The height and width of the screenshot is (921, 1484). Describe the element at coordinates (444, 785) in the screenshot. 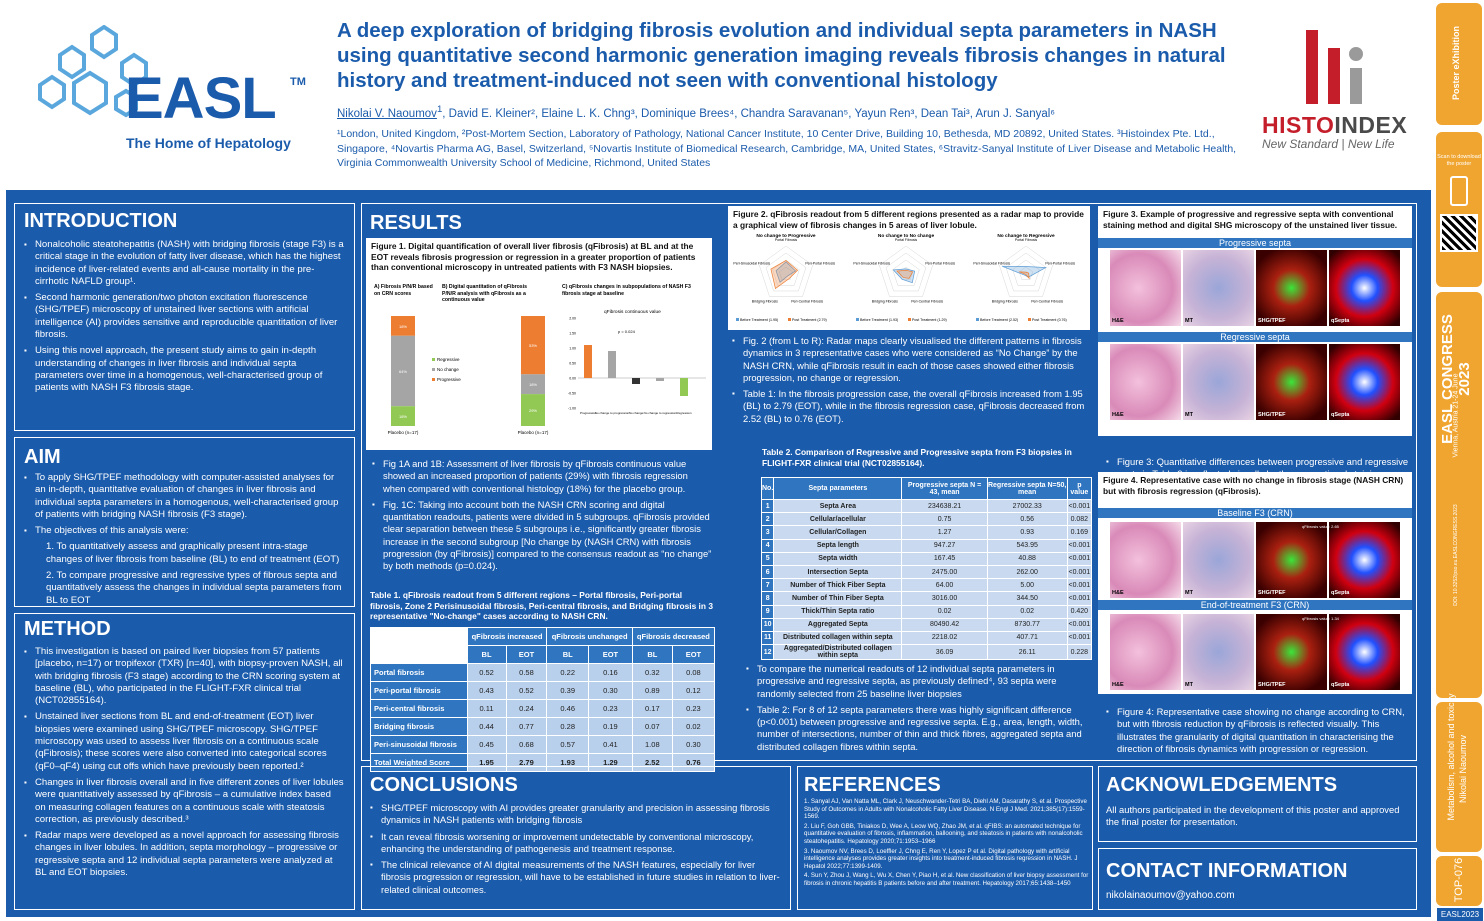

I see `conclusions-heading: CONCLUSIONS` at that location.